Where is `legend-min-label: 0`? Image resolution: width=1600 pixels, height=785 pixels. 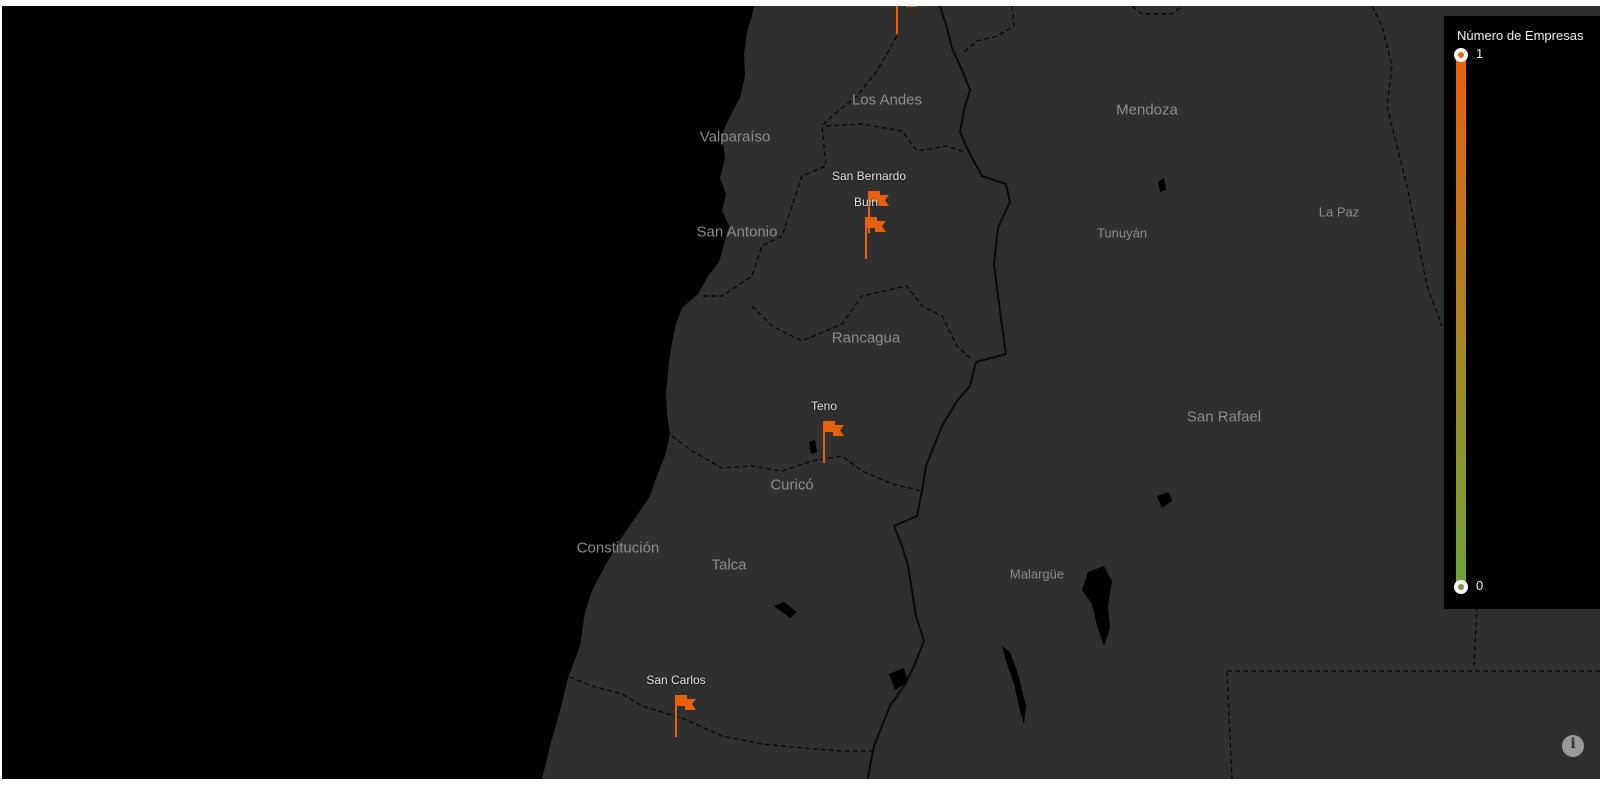 legend-min-label: 0 is located at coordinates (1480, 585).